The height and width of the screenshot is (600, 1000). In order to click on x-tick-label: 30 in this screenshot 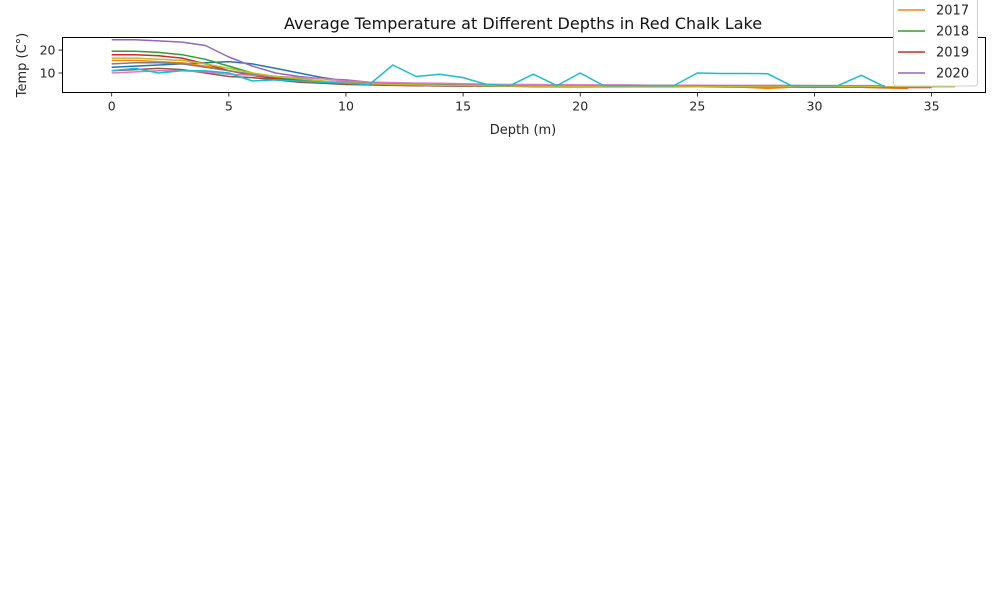, I will do `click(815, 106)`.